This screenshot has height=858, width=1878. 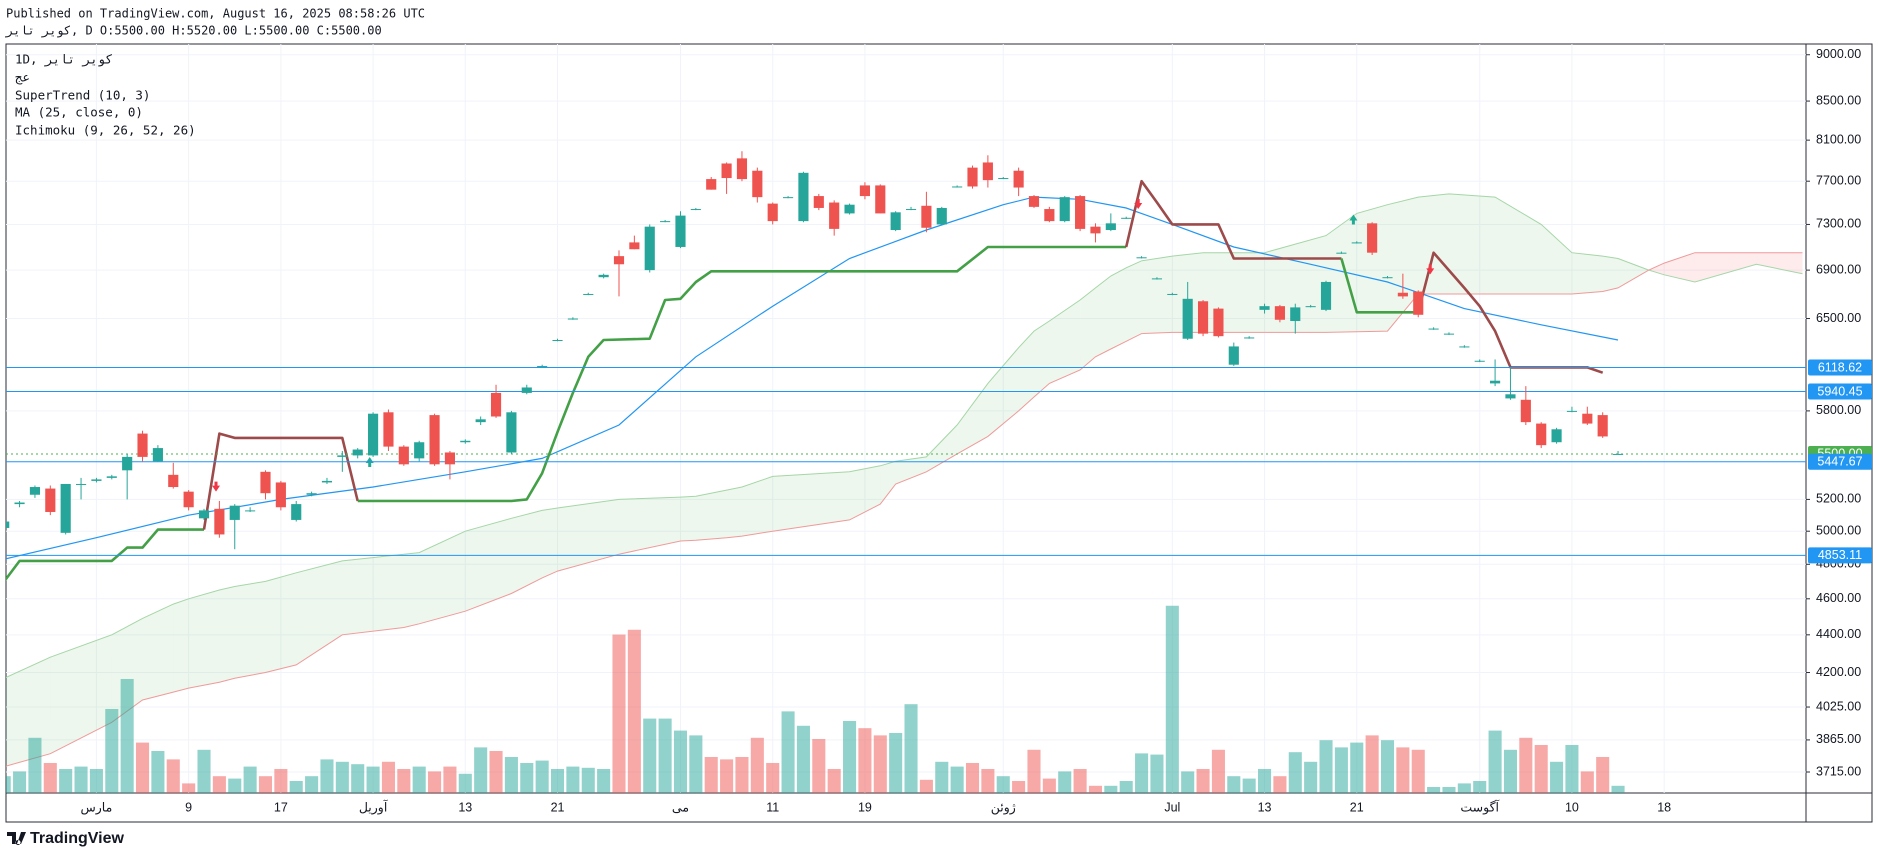 What do you see at coordinates (97, 807) in the screenshot?
I see `x-tick-label: مارس` at bounding box center [97, 807].